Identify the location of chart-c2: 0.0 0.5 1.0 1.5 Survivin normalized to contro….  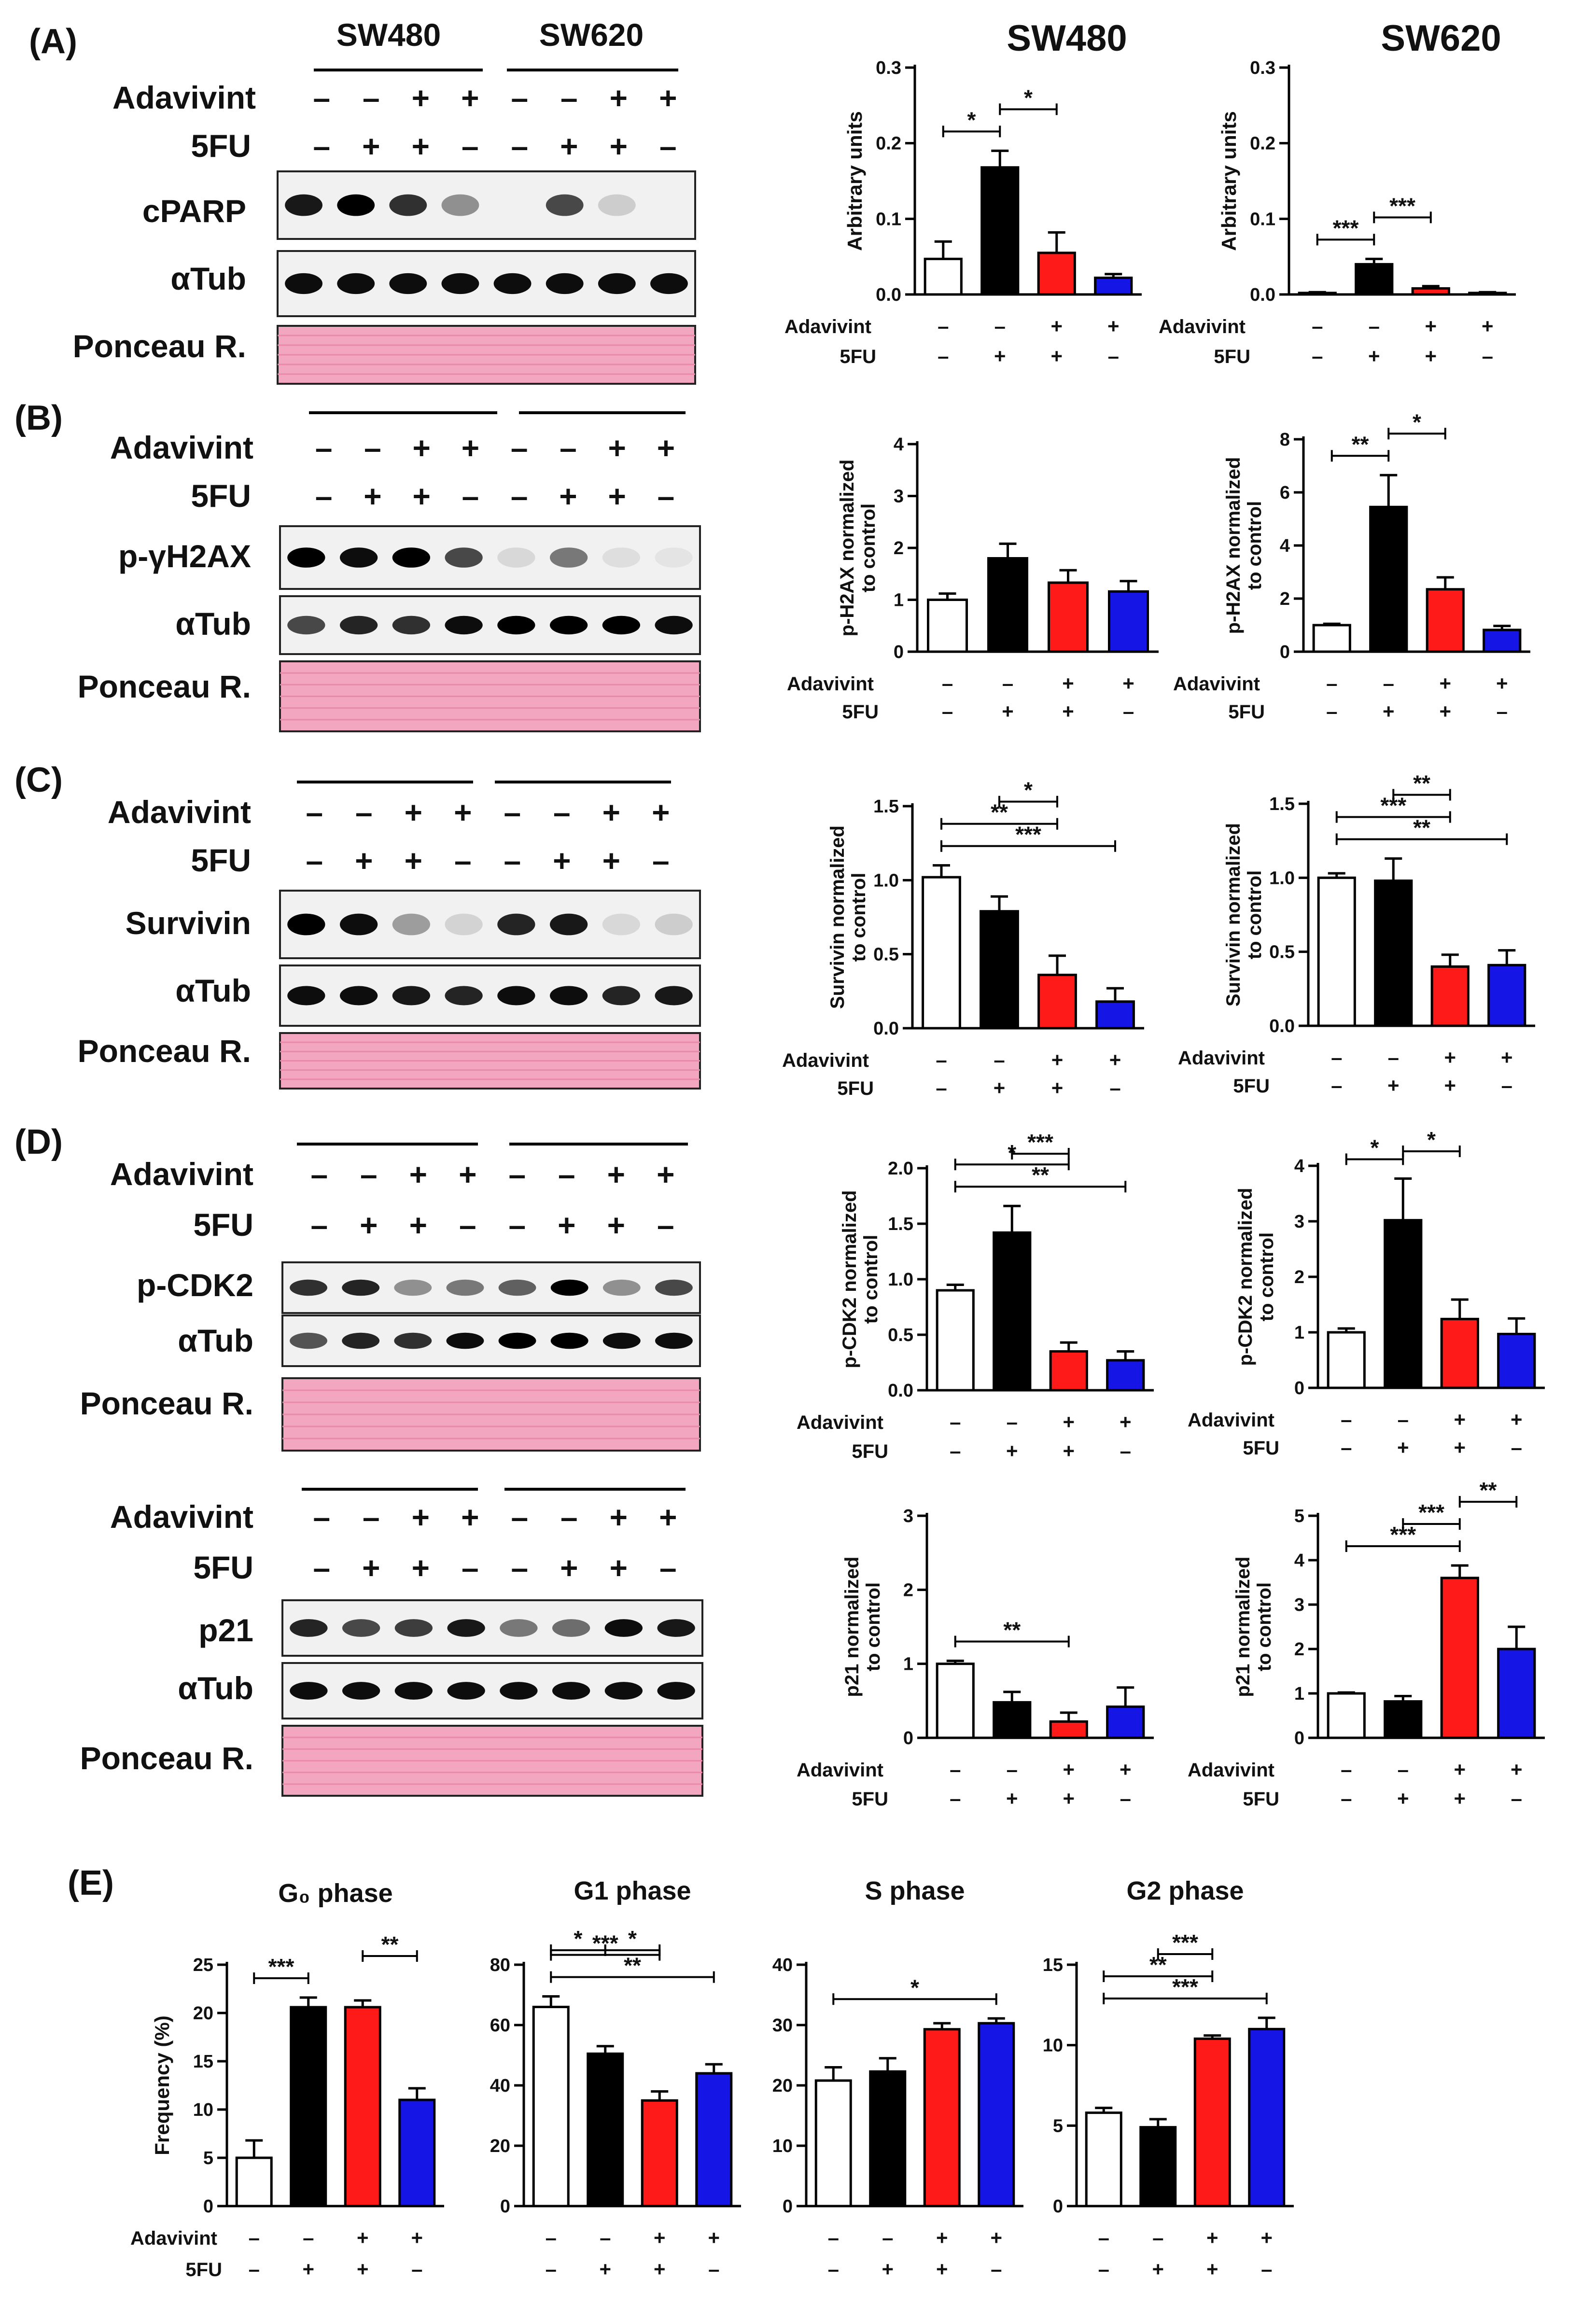
(1357, 934).